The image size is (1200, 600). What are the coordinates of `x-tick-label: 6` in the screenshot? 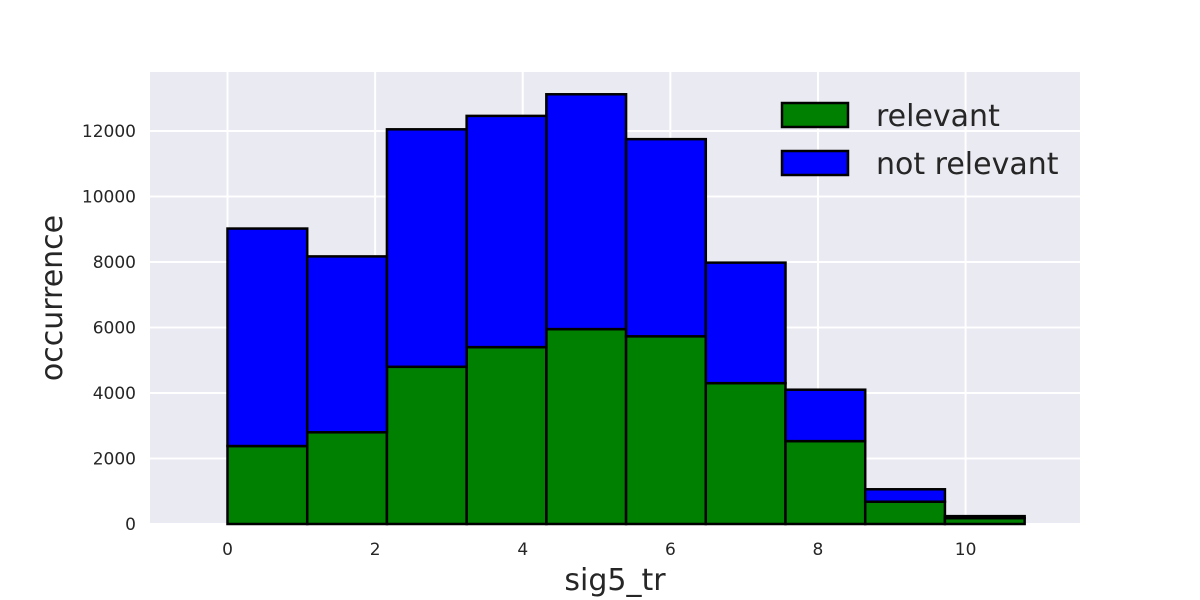 It's located at (670, 550).